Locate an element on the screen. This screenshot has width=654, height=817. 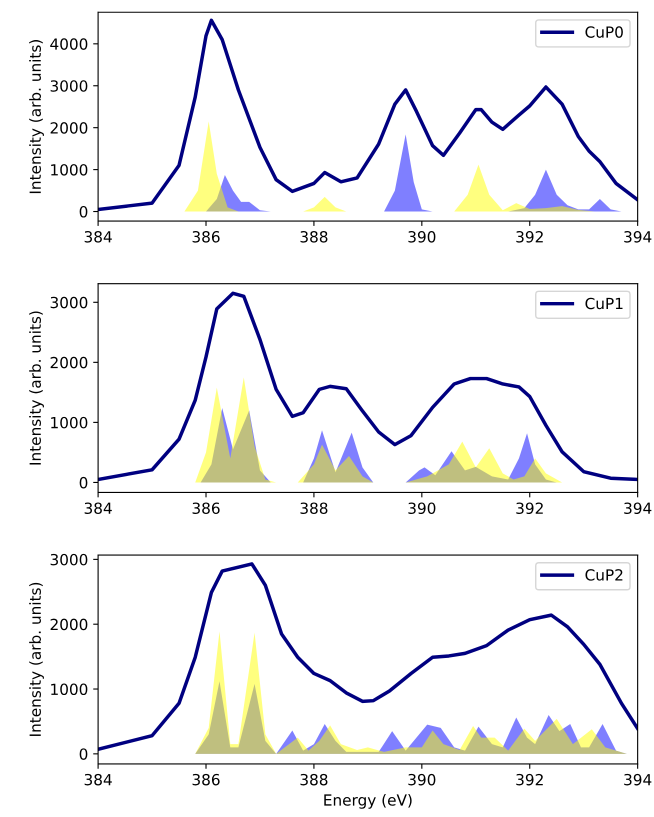
x-axis-title: Energy (eV) is located at coordinates (368, 801).